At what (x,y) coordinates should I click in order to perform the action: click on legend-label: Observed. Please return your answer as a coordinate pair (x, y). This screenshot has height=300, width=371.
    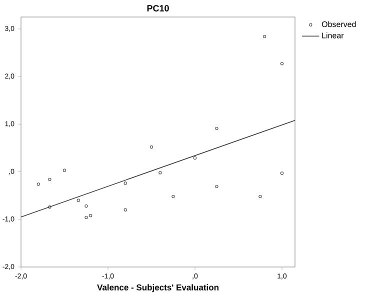
    Looking at the image, I should click on (339, 24).